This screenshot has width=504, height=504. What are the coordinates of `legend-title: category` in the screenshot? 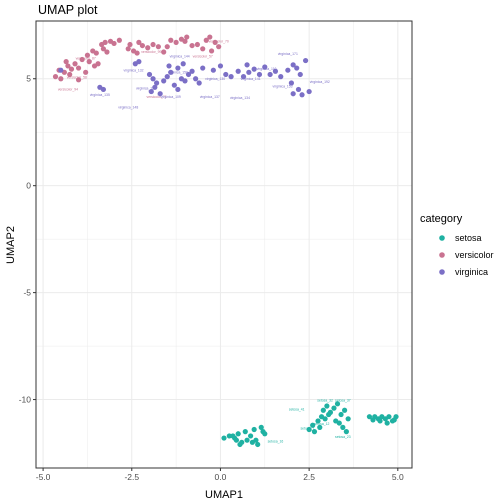 It's located at (441, 219).